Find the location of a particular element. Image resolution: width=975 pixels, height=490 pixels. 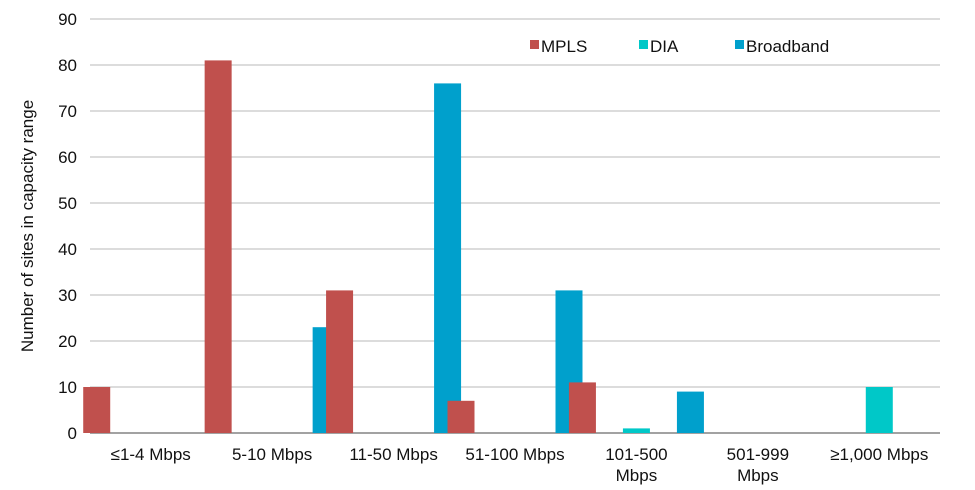

x-tick-label: 11-50 Mbps is located at coordinates (393, 454).